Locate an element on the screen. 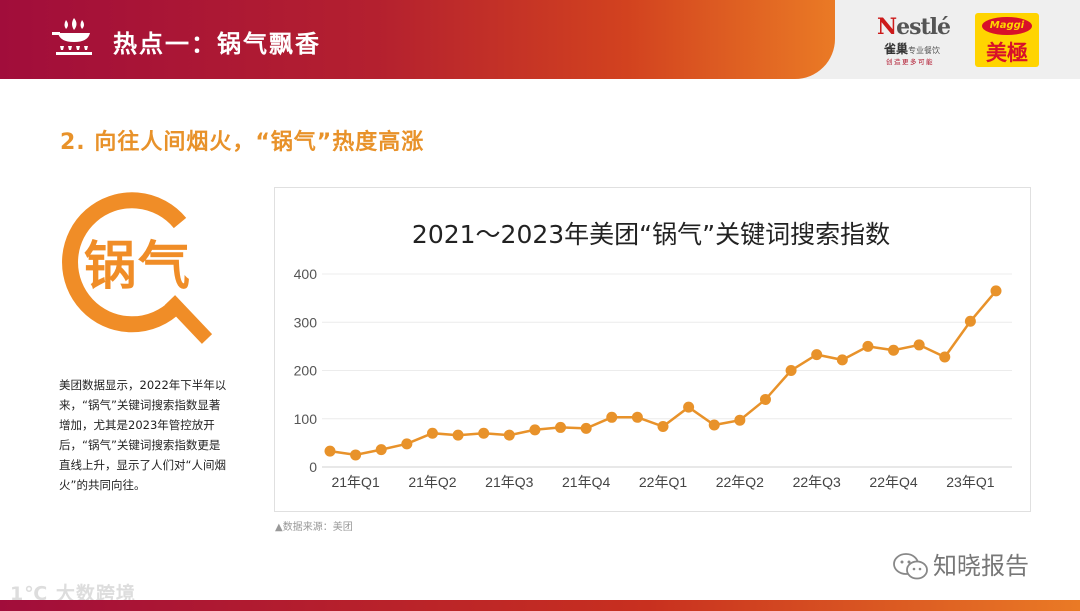  footer-watermark: 1℃ 大数跨境 is located at coordinates (73, 594).